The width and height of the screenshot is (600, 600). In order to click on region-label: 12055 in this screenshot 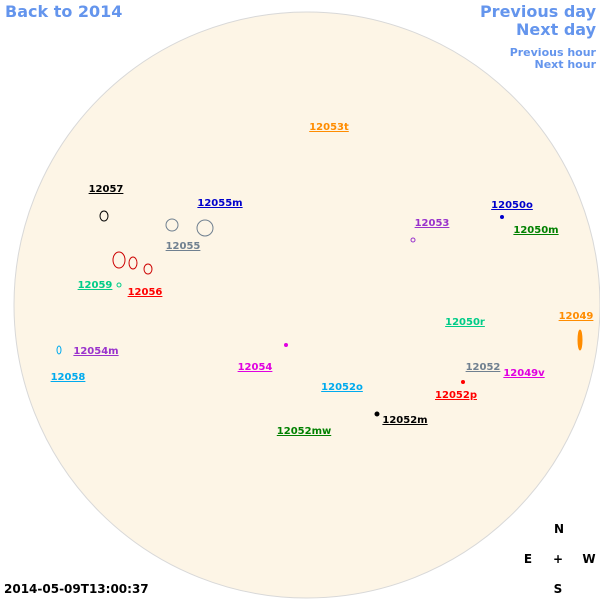, I will do `click(183, 246)`.